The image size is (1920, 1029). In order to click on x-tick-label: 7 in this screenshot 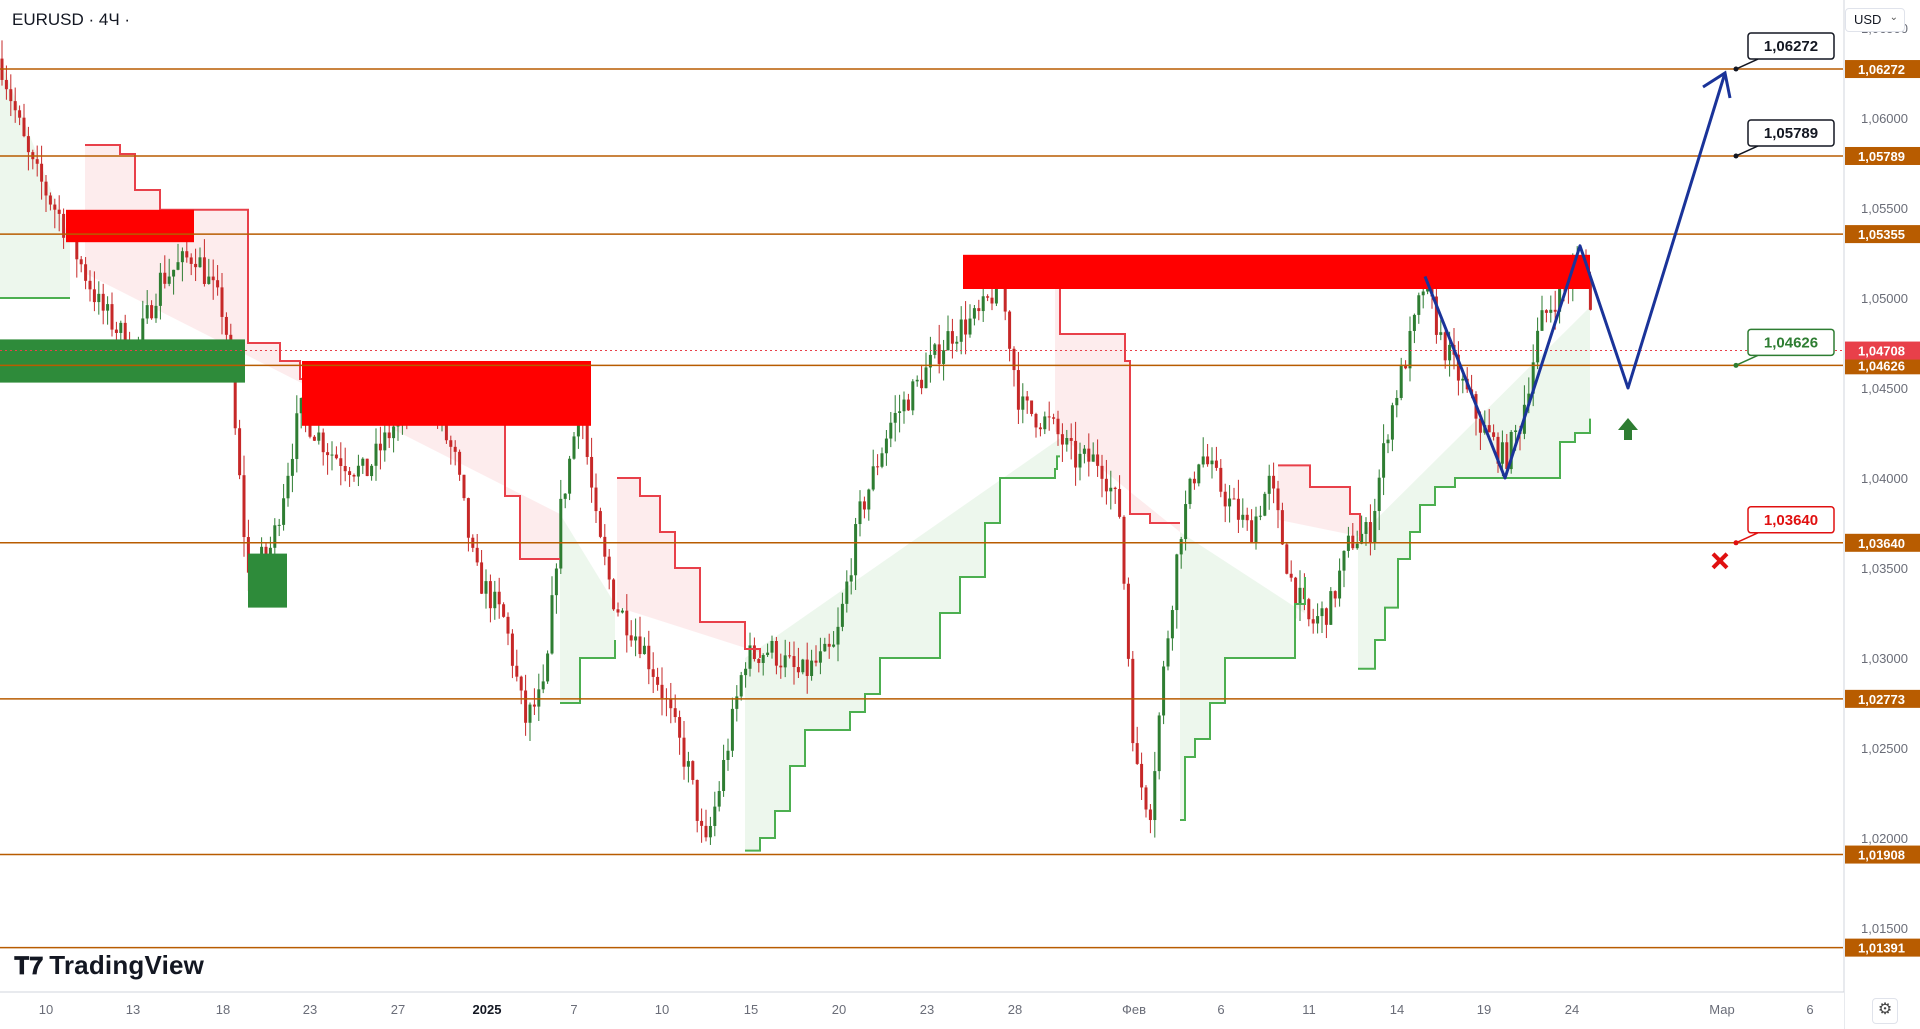, I will do `click(573, 1009)`.